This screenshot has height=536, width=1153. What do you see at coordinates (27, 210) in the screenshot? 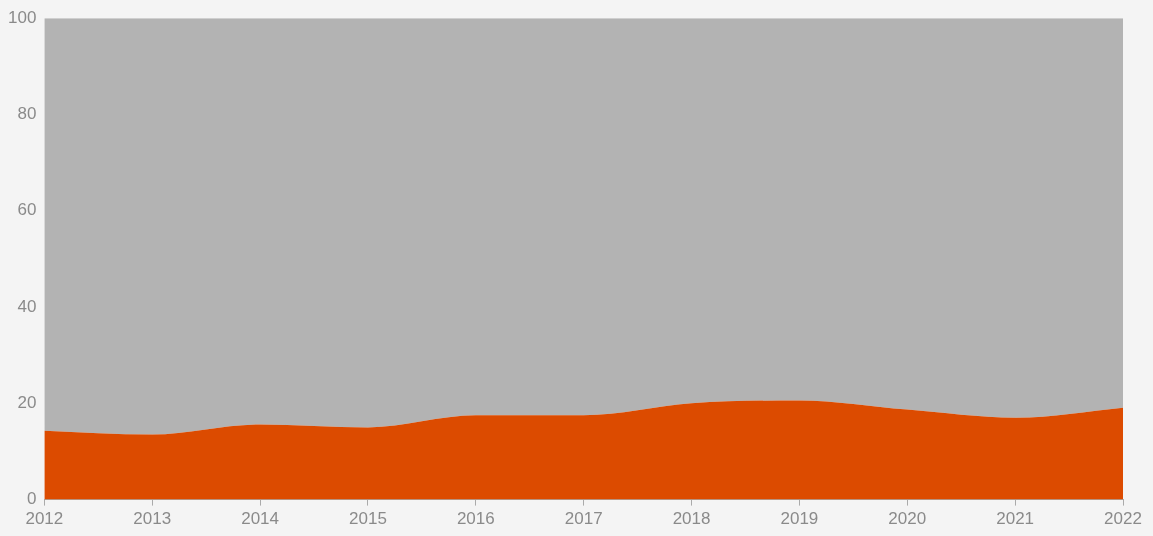
I see `y-tick-label: 60` at bounding box center [27, 210].